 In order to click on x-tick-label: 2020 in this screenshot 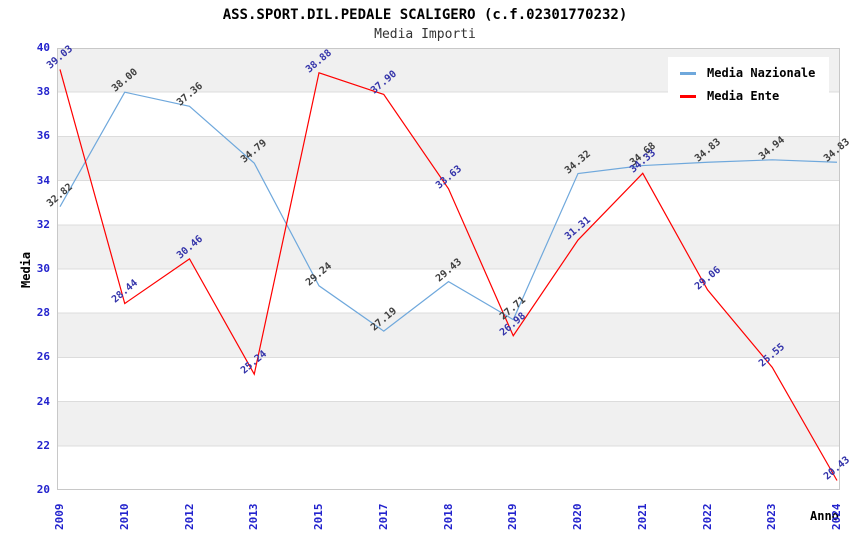, I will do `click(577, 517)`.